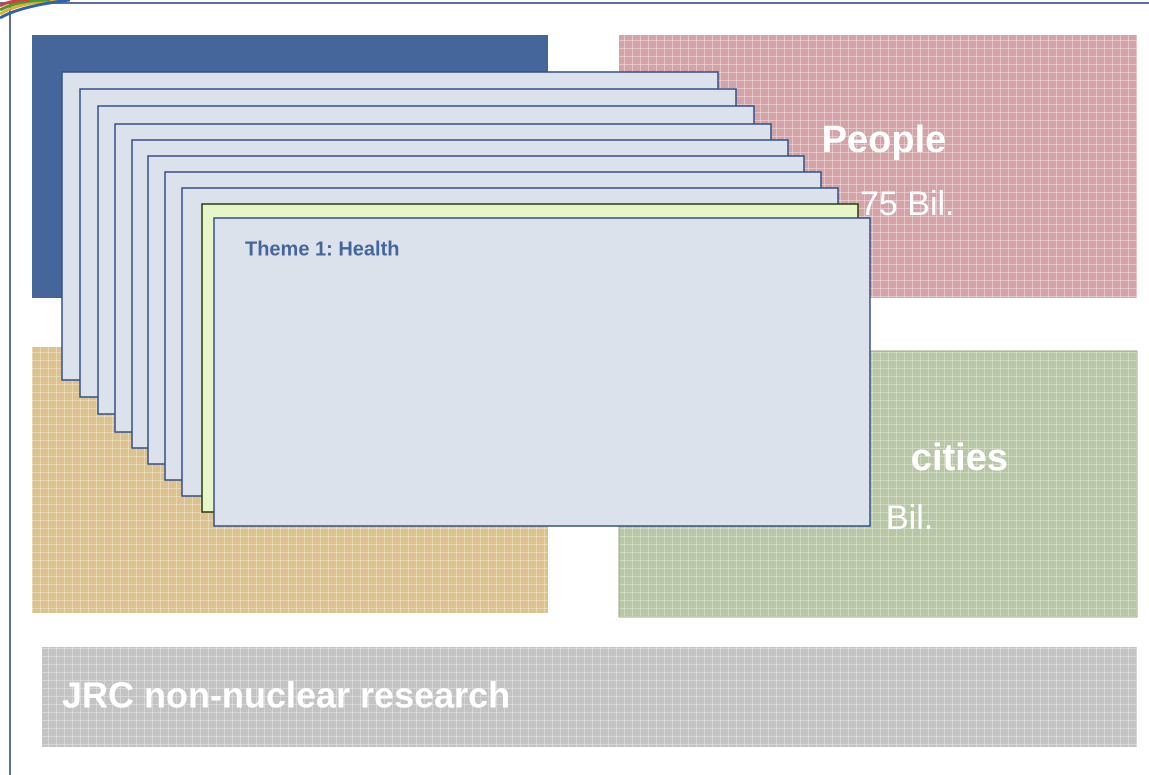 This screenshot has height=775, width=1149. What do you see at coordinates (286, 695) in the screenshot?
I see `bottom-title: JRC non-nuclear research` at bounding box center [286, 695].